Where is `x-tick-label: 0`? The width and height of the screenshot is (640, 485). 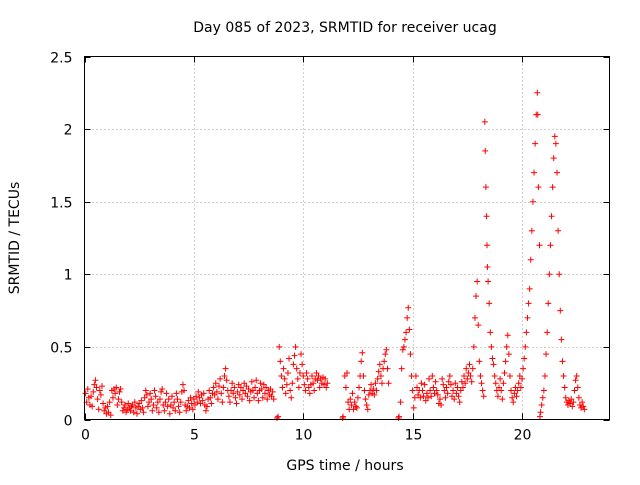
x-tick-label: 0 is located at coordinates (85, 436).